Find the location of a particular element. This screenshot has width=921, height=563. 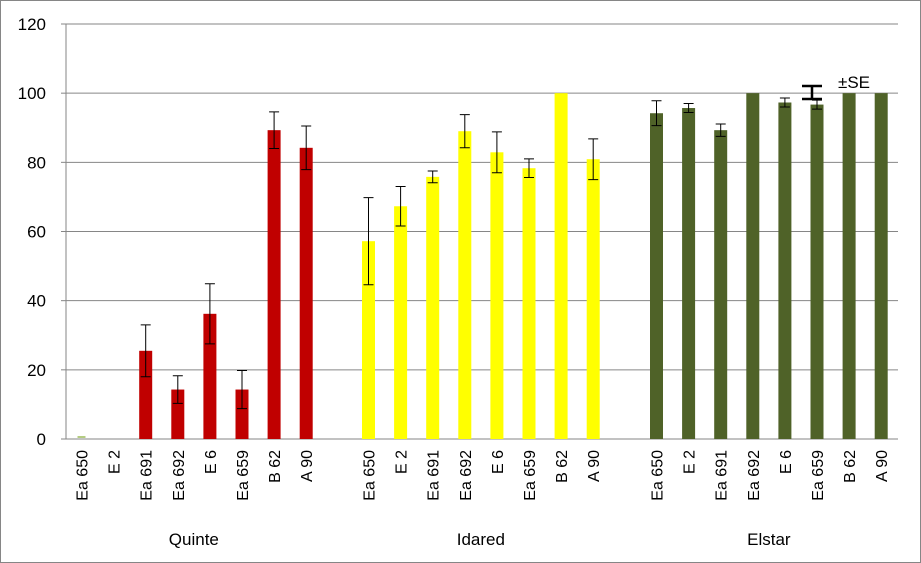

y-tick-label: 60 is located at coordinates (36, 232).